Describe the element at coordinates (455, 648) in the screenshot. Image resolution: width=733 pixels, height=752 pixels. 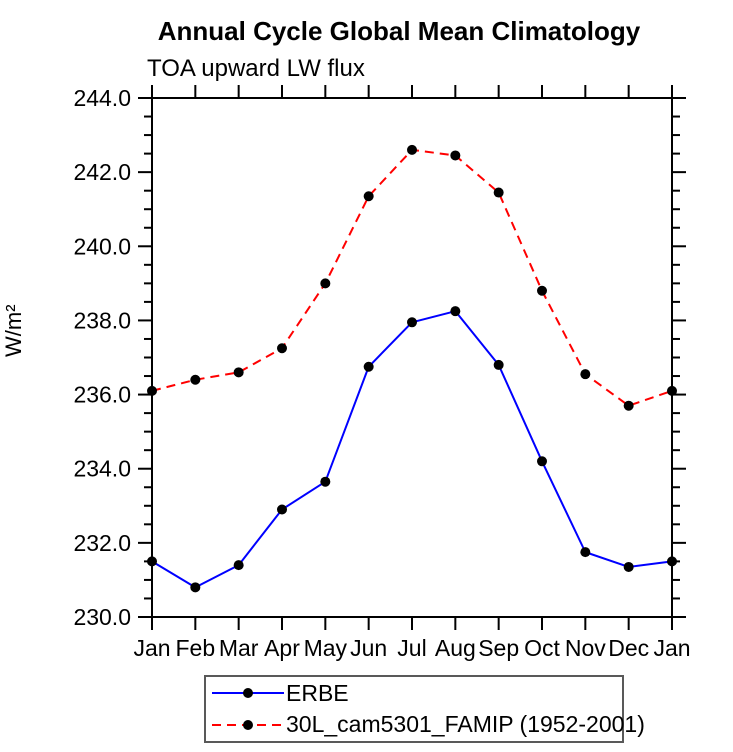
I see `x-axis-tick-label: Aug` at that location.